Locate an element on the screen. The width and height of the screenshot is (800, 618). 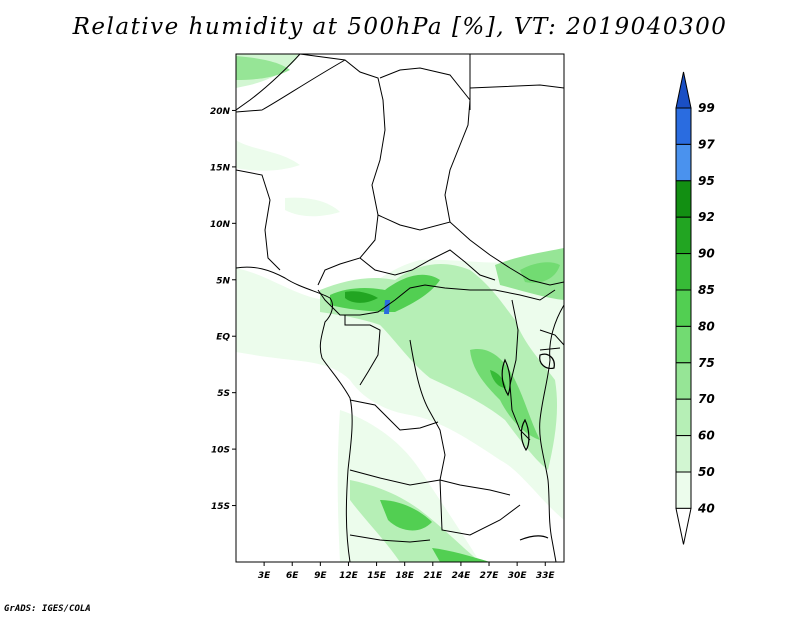
colorbar: 99 97 95 92 90 85 80 75 70 60 50 40 is located at coordinates (695, 308).